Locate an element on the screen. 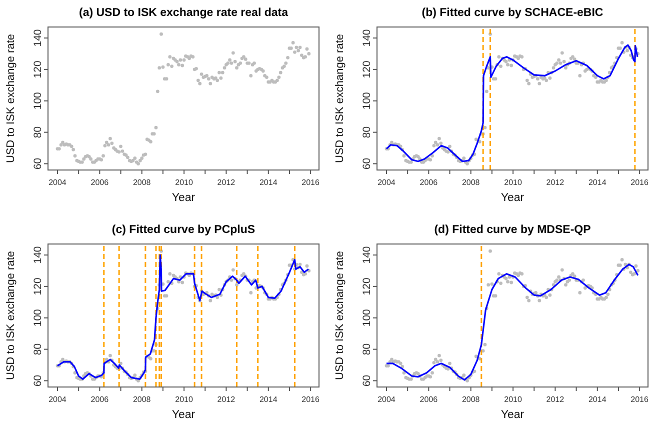 Image resolution: width=658 pixels, height=434 pixels. chart-title: (a) USD to ISK exchange rate real data is located at coordinates (184, 13).